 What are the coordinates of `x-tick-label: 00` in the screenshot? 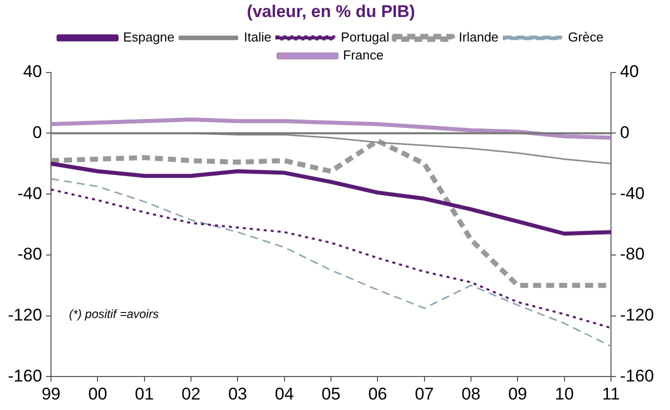 It's located at (98, 394).